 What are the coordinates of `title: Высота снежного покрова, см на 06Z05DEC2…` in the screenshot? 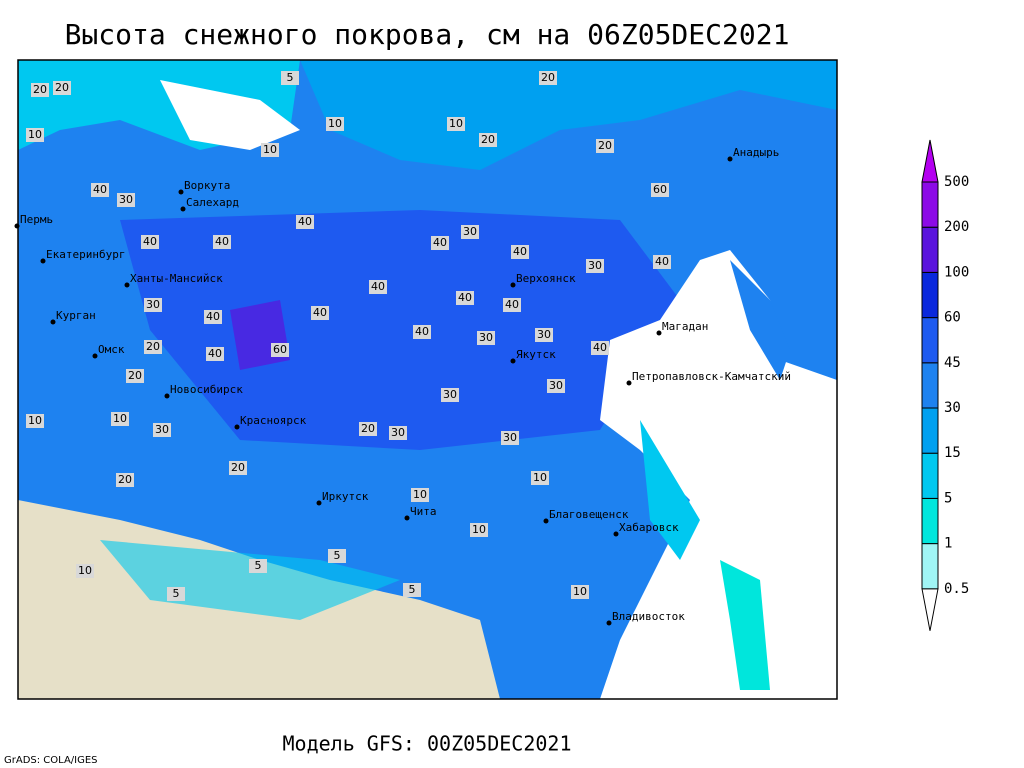 It's located at (427, 34).